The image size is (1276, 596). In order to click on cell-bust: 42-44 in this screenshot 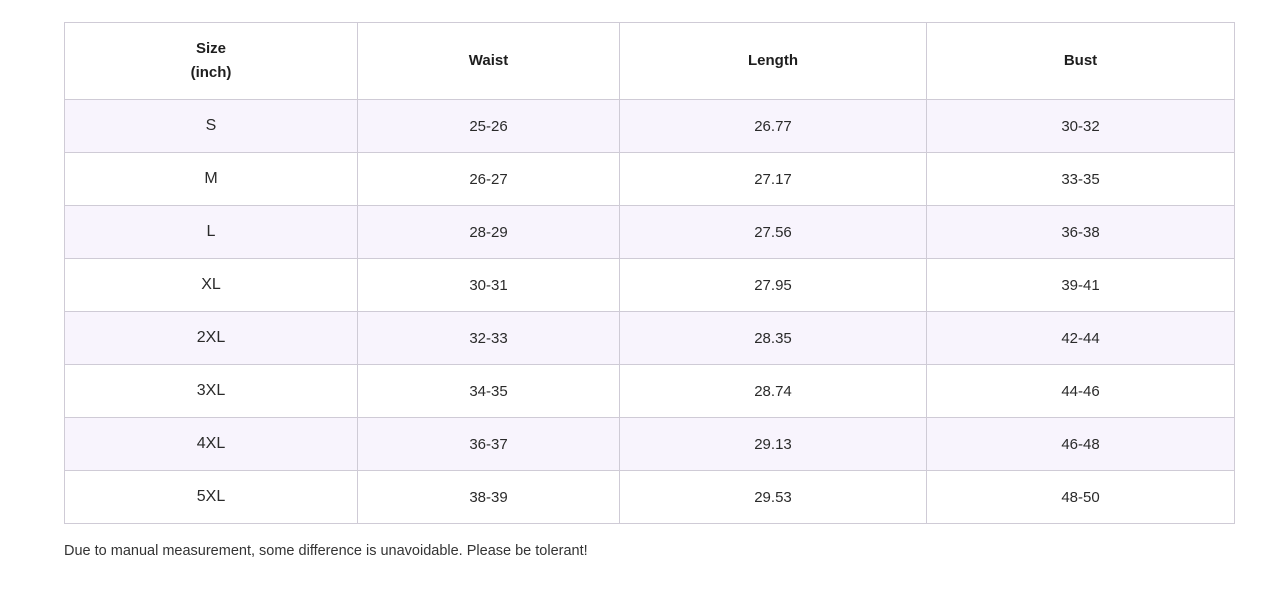, I will do `click(1080, 338)`.